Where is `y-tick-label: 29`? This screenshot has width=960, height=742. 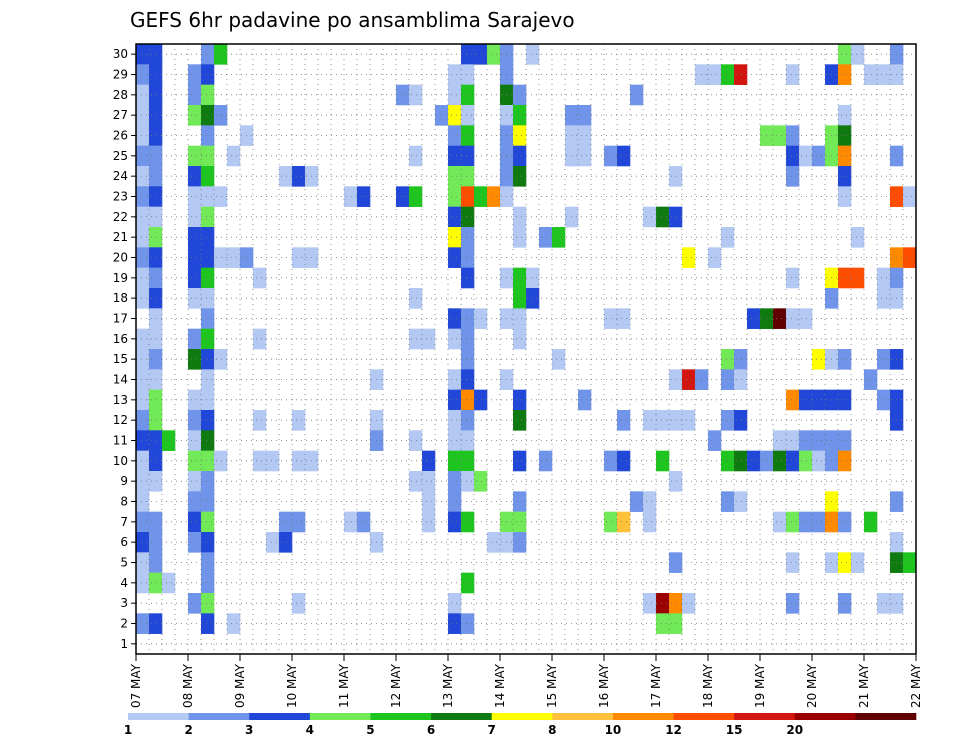 y-tick-label: 29 is located at coordinates (120, 75).